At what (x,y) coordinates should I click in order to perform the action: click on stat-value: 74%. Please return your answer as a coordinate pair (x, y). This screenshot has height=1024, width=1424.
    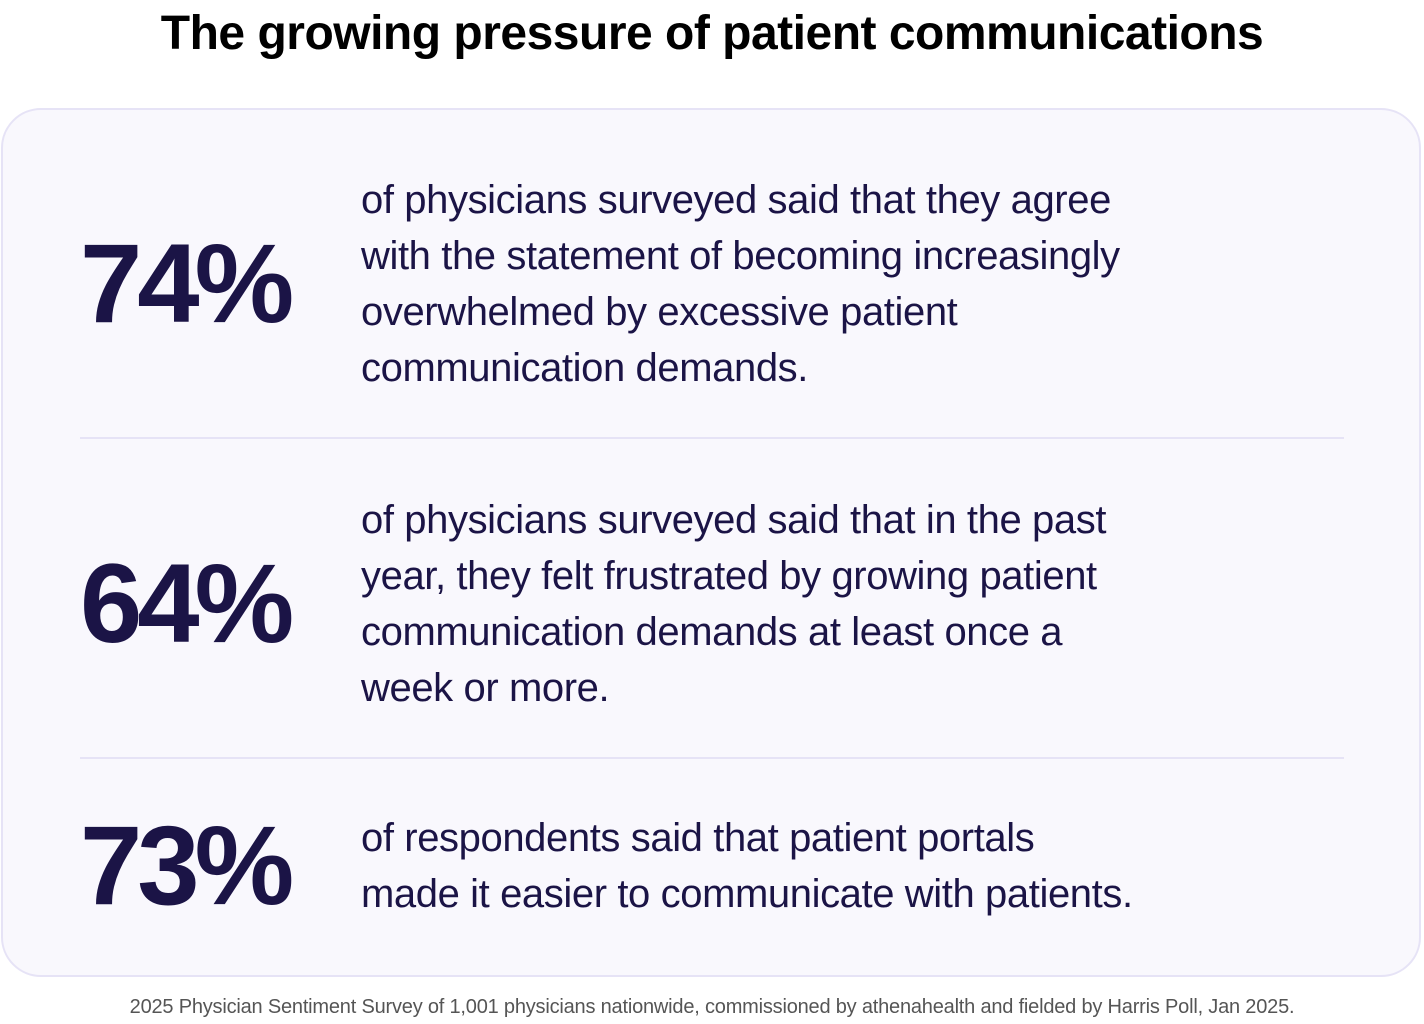
    Looking at the image, I should click on (187, 283).